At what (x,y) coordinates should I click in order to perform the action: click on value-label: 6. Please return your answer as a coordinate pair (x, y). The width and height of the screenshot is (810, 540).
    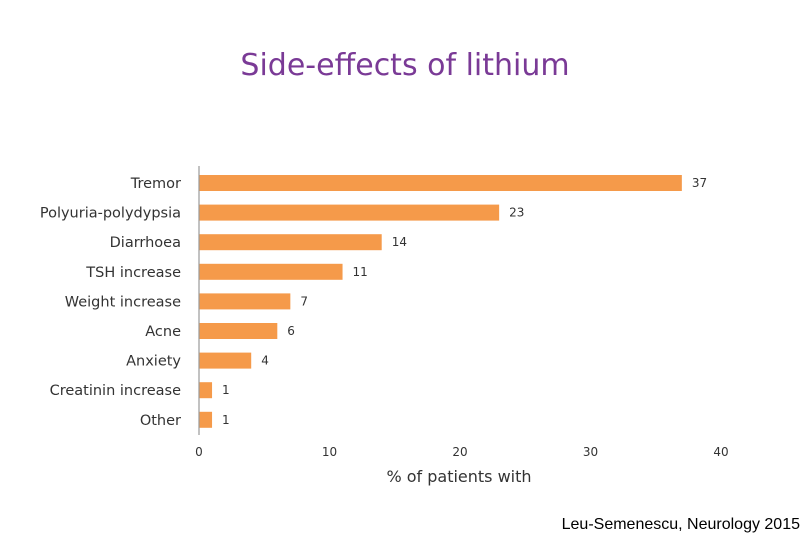
    Looking at the image, I should click on (291, 331).